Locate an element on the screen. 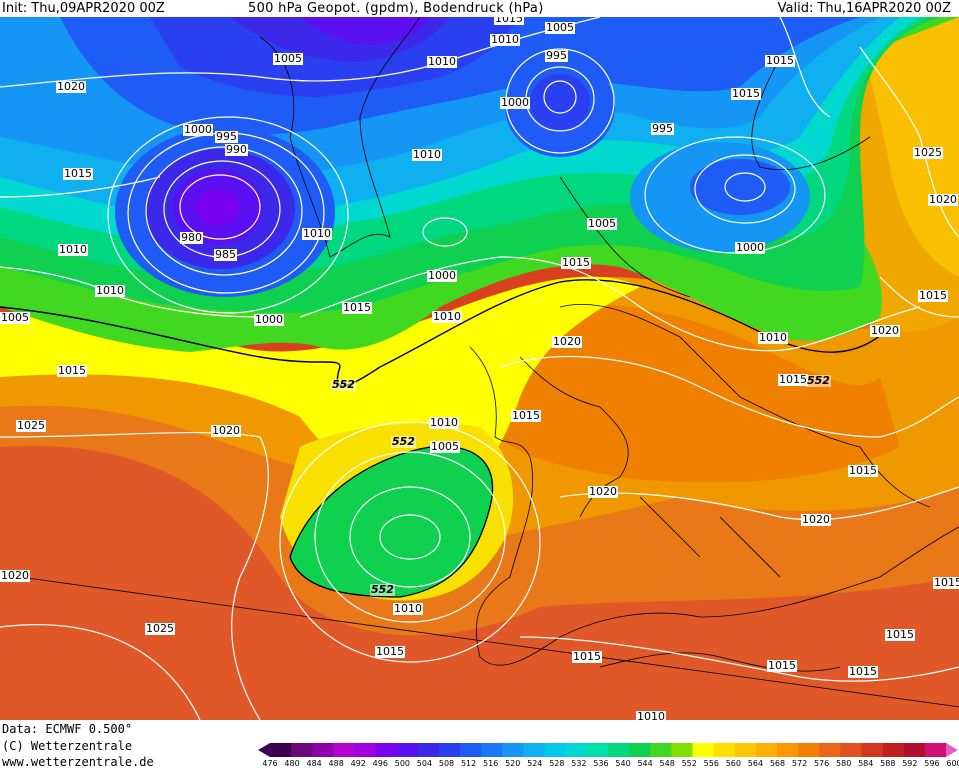  legend-tick-label: 504 is located at coordinates (424, 763).